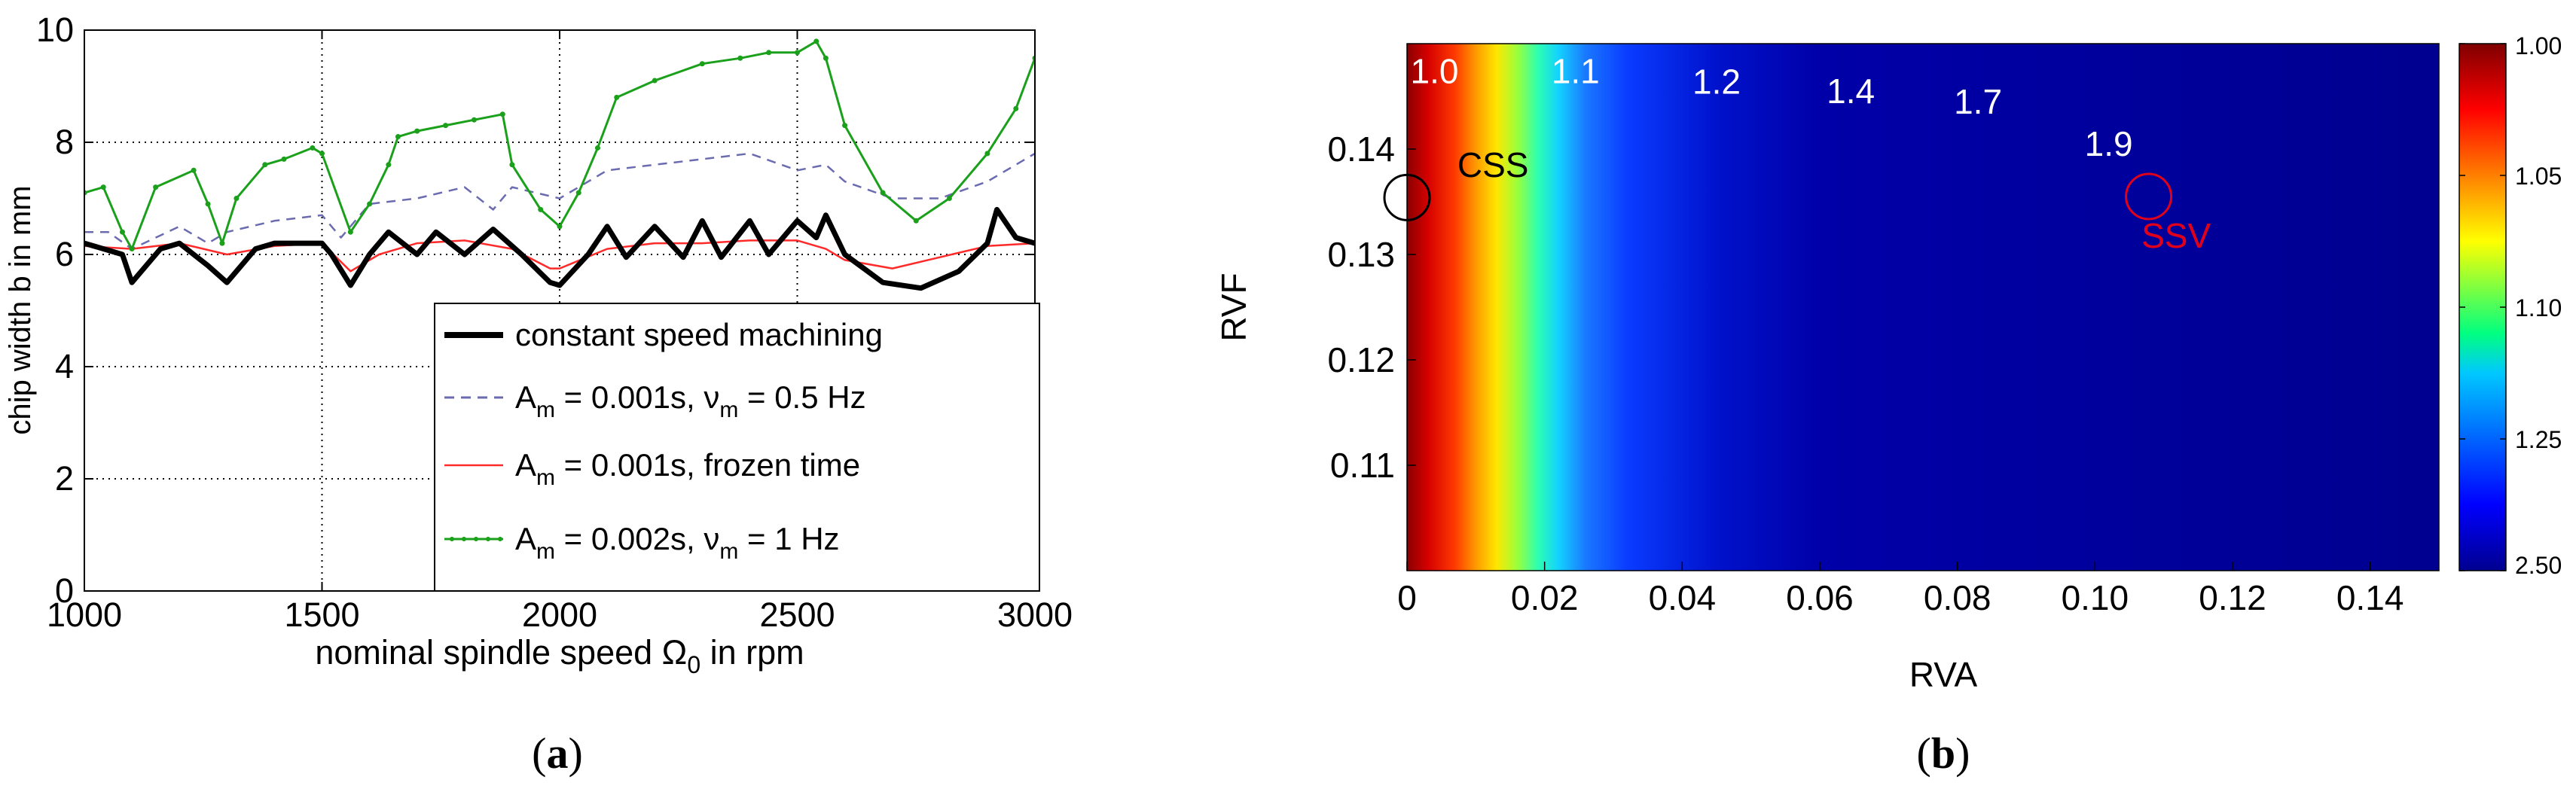 The width and height of the screenshot is (2576, 795). Describe the element at coordinates (1820, 597) in the screenshot. I see `b-xtick-label: 0.06` at that location.